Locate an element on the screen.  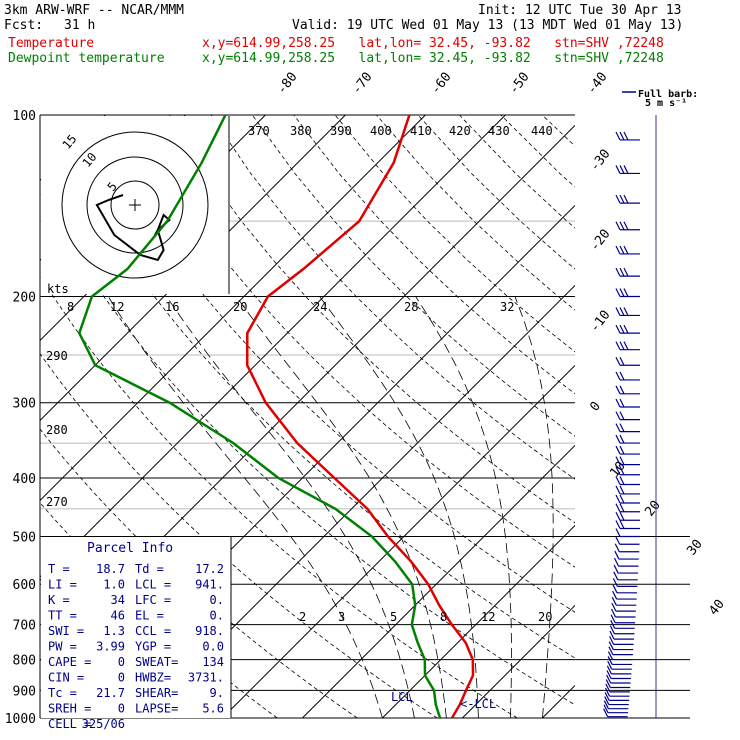
parcel-info-cell: CAPE = is located at coordinates (69, 662).